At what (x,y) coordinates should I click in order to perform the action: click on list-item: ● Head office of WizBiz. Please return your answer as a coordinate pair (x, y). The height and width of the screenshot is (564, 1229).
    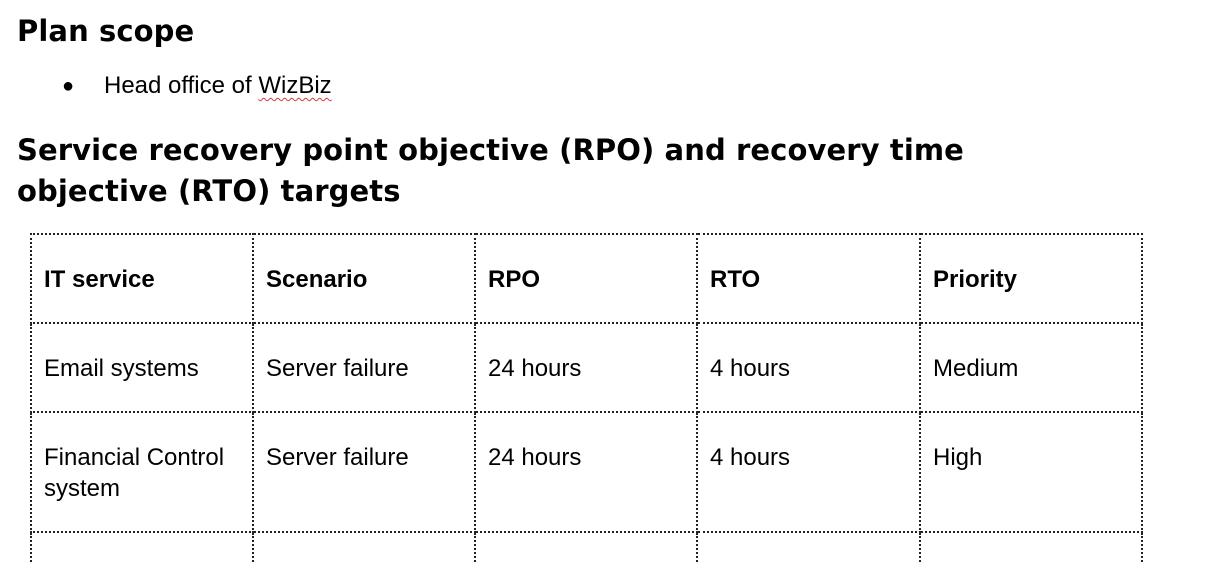
    Looking at the image, I should click on (166, 86).